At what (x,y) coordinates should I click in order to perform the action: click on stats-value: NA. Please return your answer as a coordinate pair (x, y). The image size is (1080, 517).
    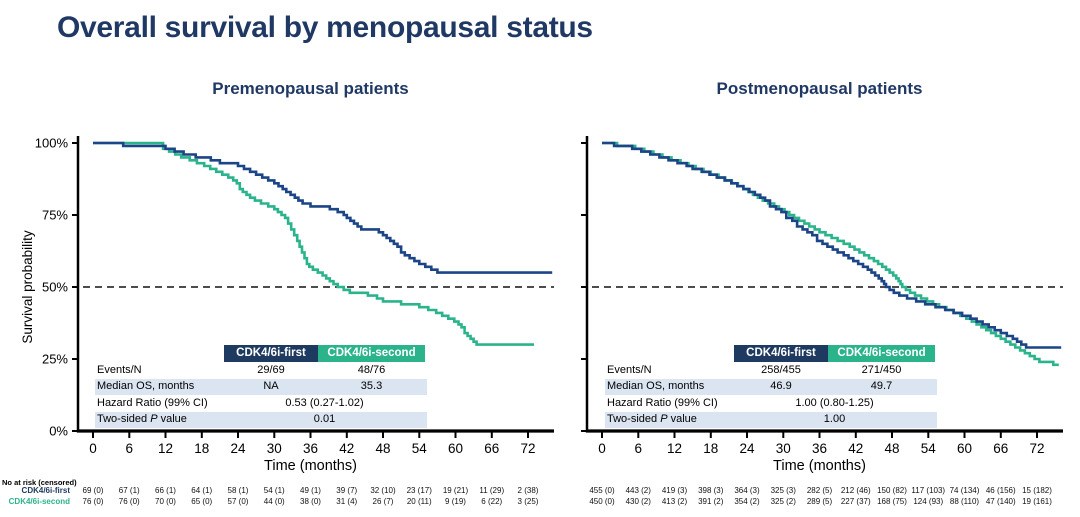
    Looking at the image, I should click on (271, 386).